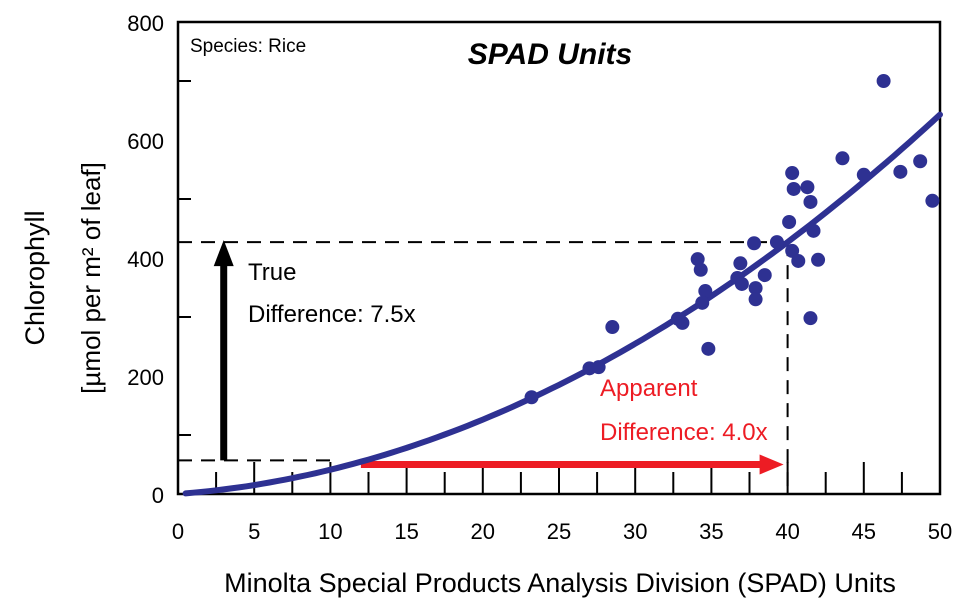 This screenshot has height=605, width=960. Describe the element at coordinates (145, 141) in the screenshot. I see `y-tick-label: 600` at that location.